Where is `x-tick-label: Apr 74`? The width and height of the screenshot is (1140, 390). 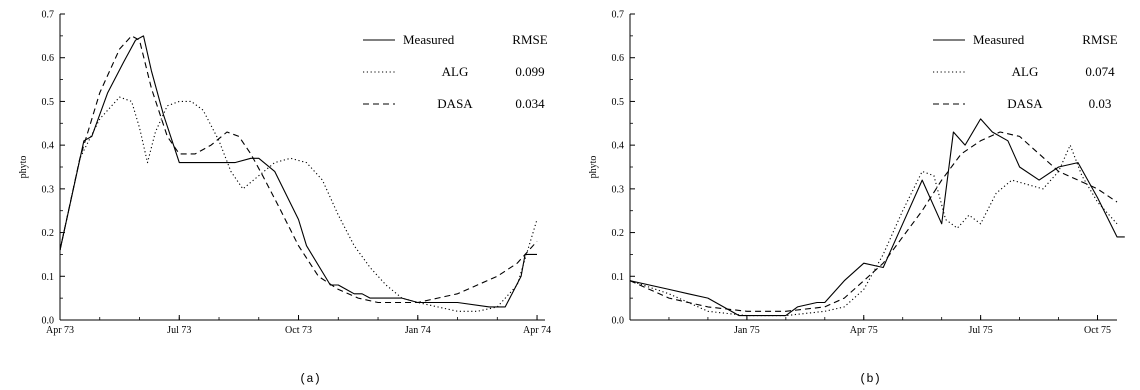 x-tick-label: Apr 74 is located at coordinates (537, 330).